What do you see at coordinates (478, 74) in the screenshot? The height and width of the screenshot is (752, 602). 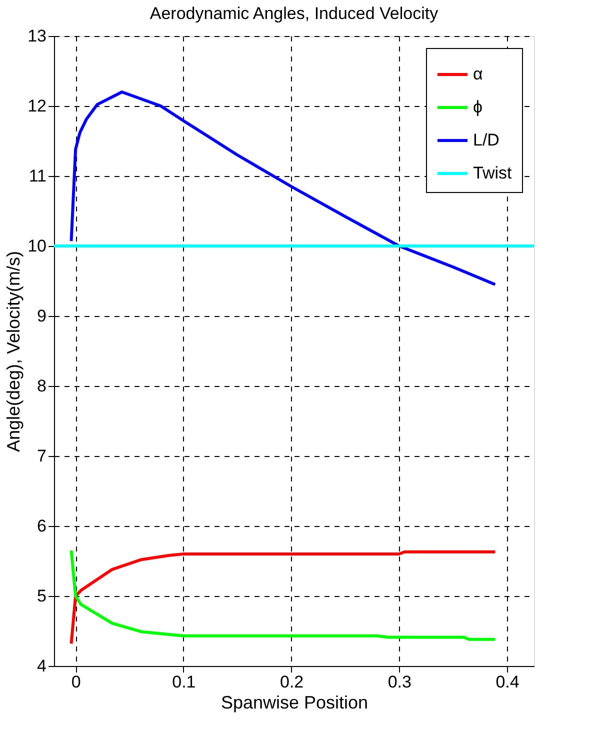 I see `legend-label: α` at bounding box center [478, 74].